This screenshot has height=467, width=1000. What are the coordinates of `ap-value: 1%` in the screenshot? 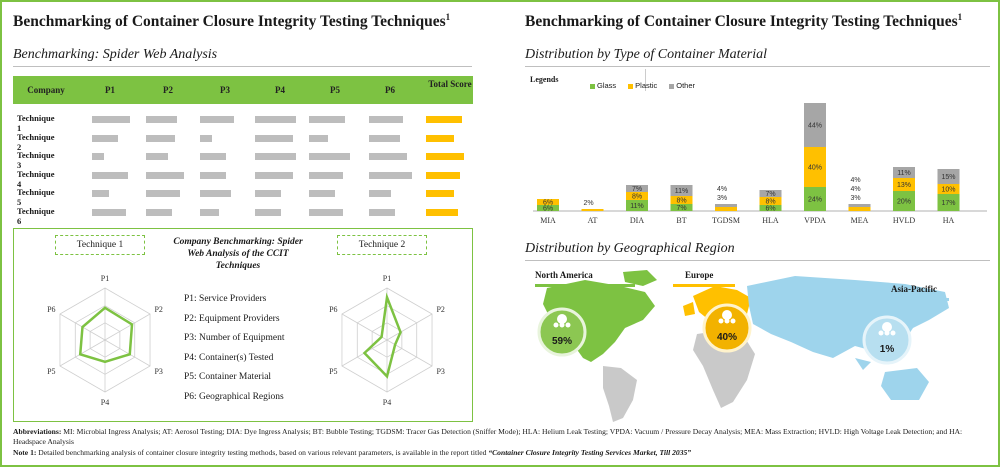 It's located at (887, 349).